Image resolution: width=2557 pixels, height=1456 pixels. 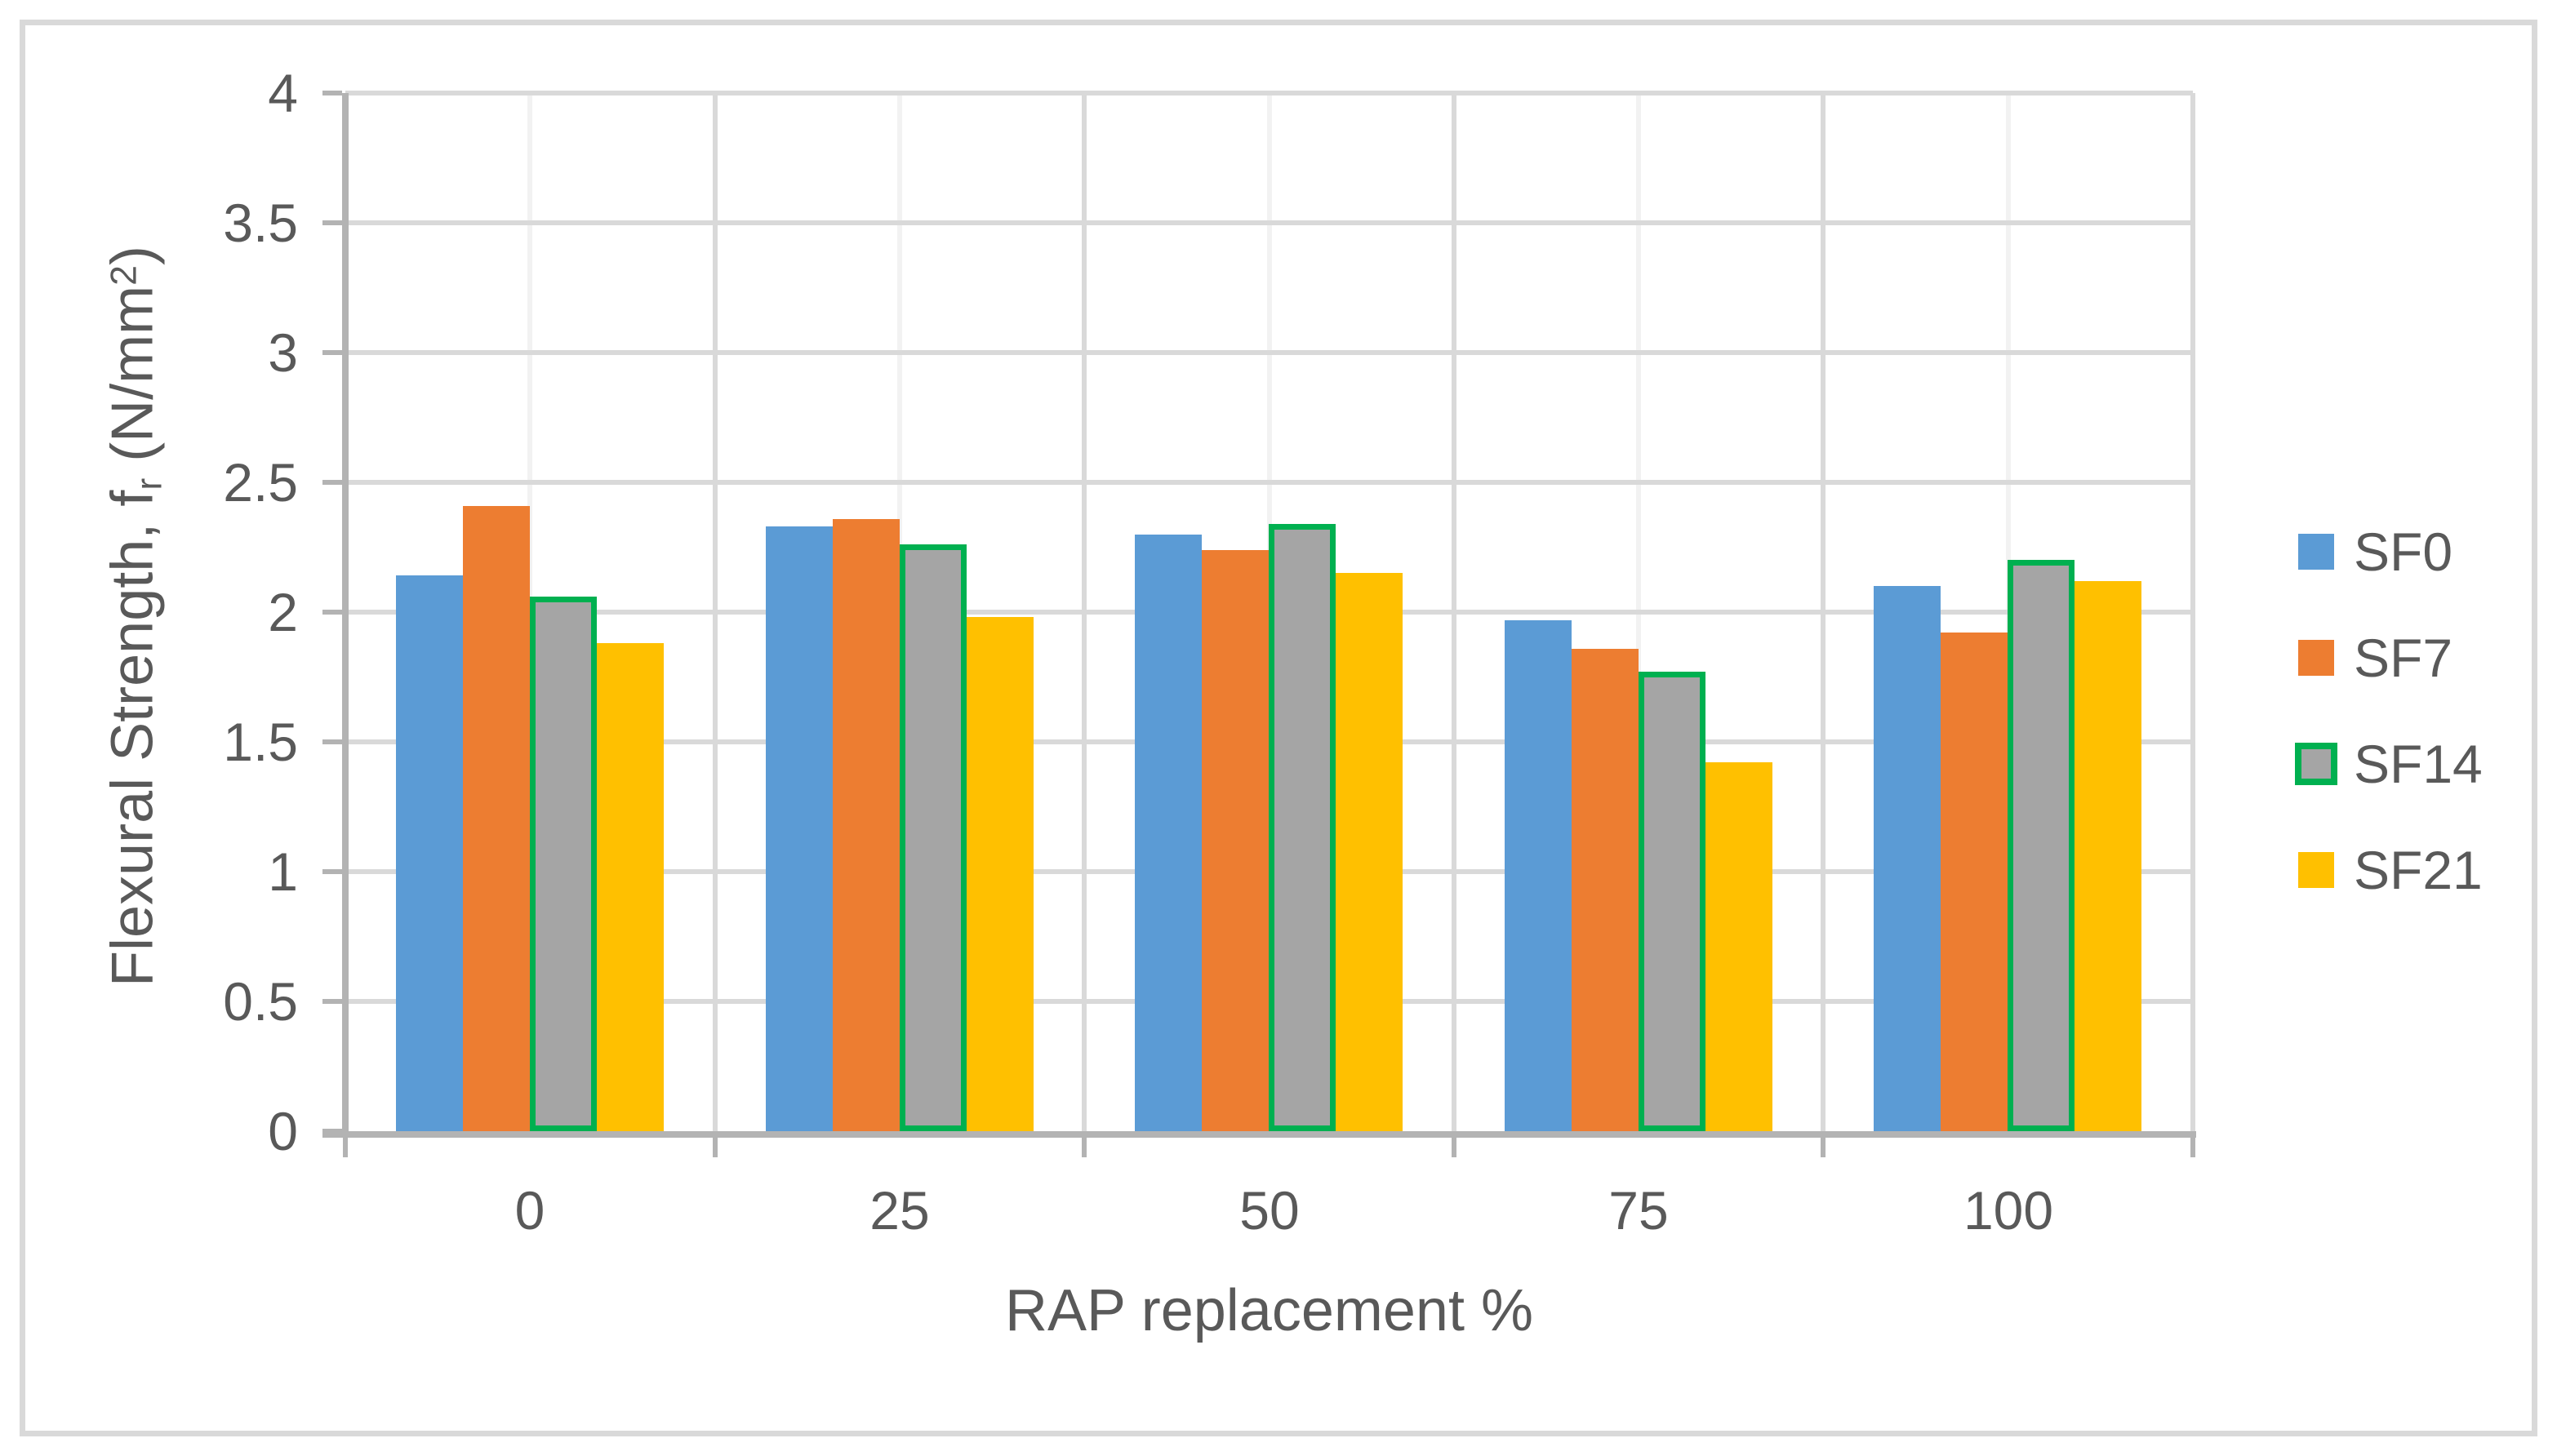 I want to click on x-axis-tick-label: 0, so click(x=529, y=1211).